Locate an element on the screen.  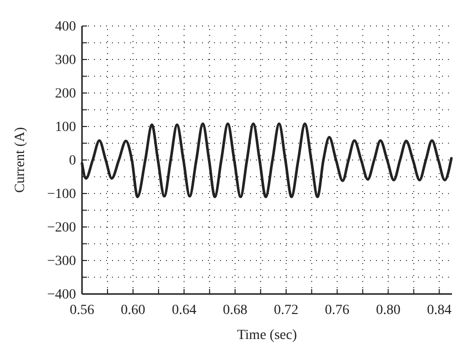
y-tick-label: 200 is located at coordinates (65, 94).